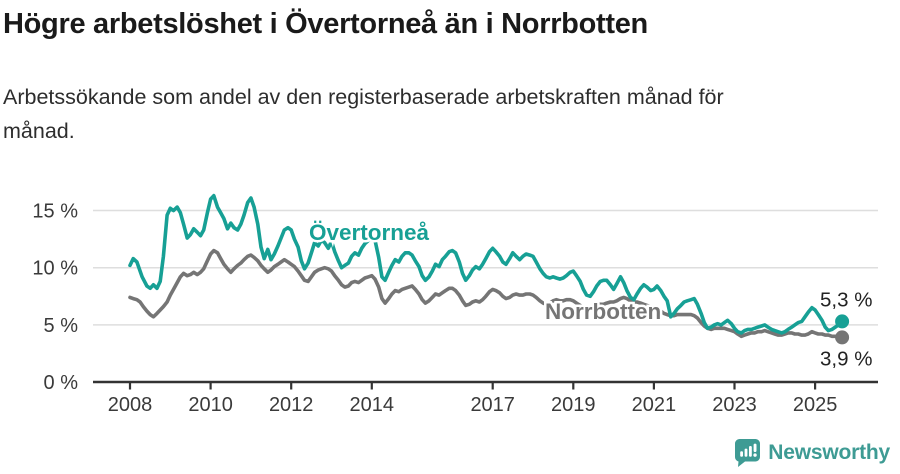 The image size is (900, 474). Describe the element at coordinates (654, 405) in the screenshot. I see `x-tick-label: 2021` at that location.